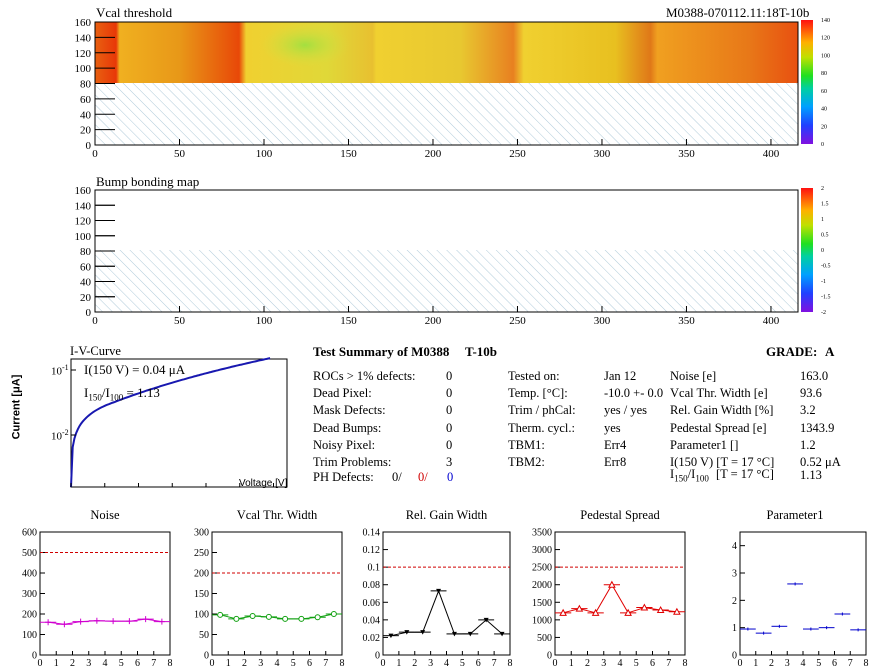 This screenshot has height=672, width=896. What do you see at coordinates (734, 628) in the screenshot?
I see `roc-ytick-label: 1` at bounding box center [734, 628].